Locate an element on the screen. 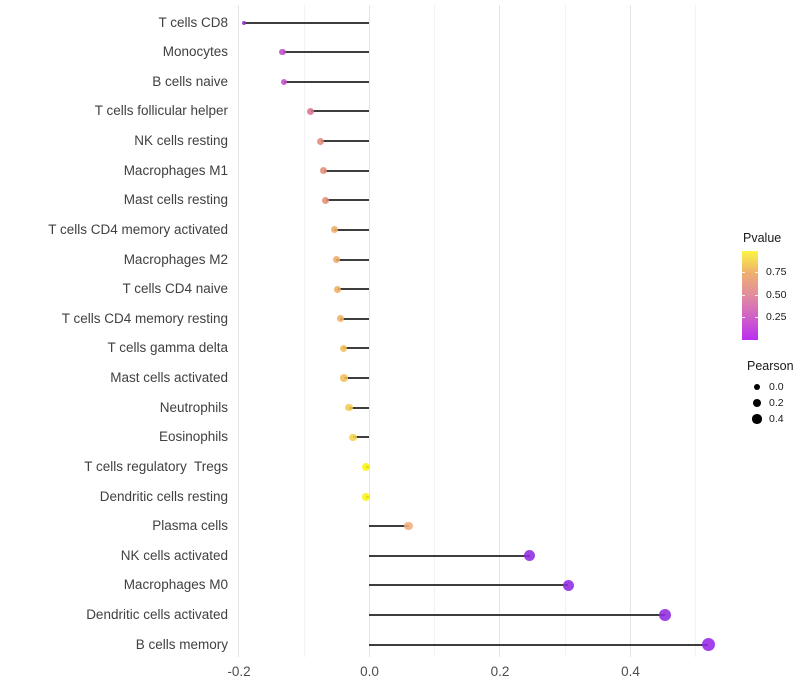 This screenshot has width=800, height=700. pearson-legend-label: 0.2 is located at coordinates (776, 403).